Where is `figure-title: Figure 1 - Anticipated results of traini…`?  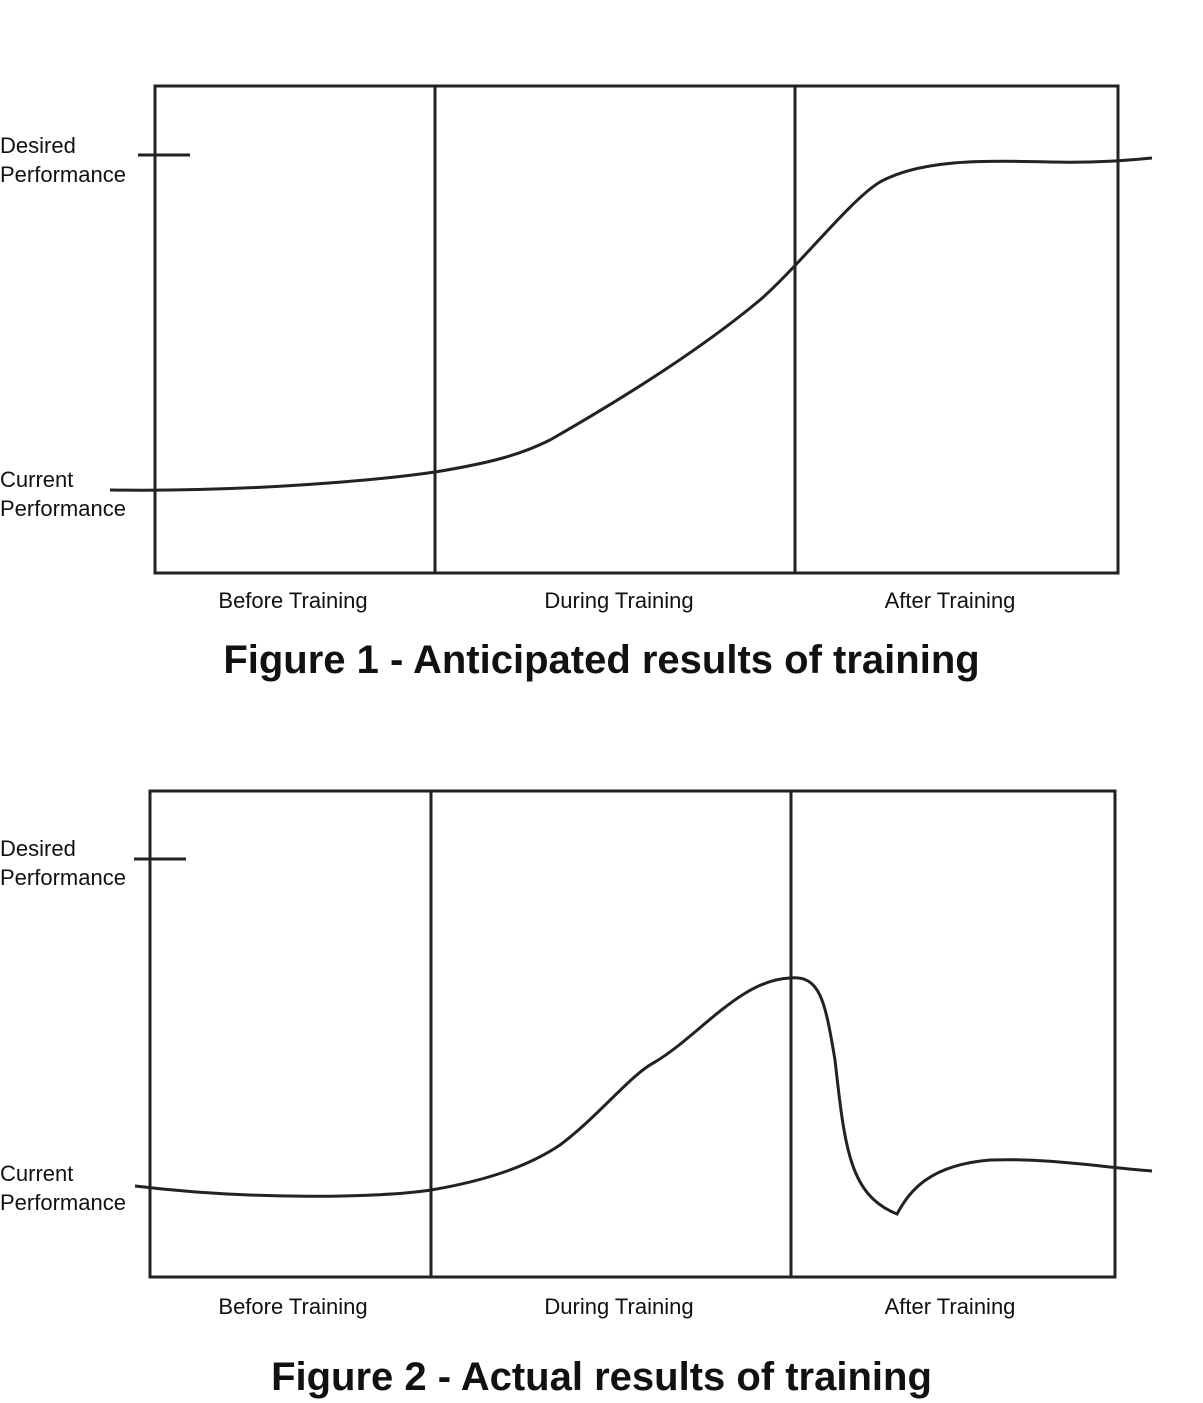
figure-title: Figure 1 - Anticipated results of traini… is located at coordinates (601, 660).